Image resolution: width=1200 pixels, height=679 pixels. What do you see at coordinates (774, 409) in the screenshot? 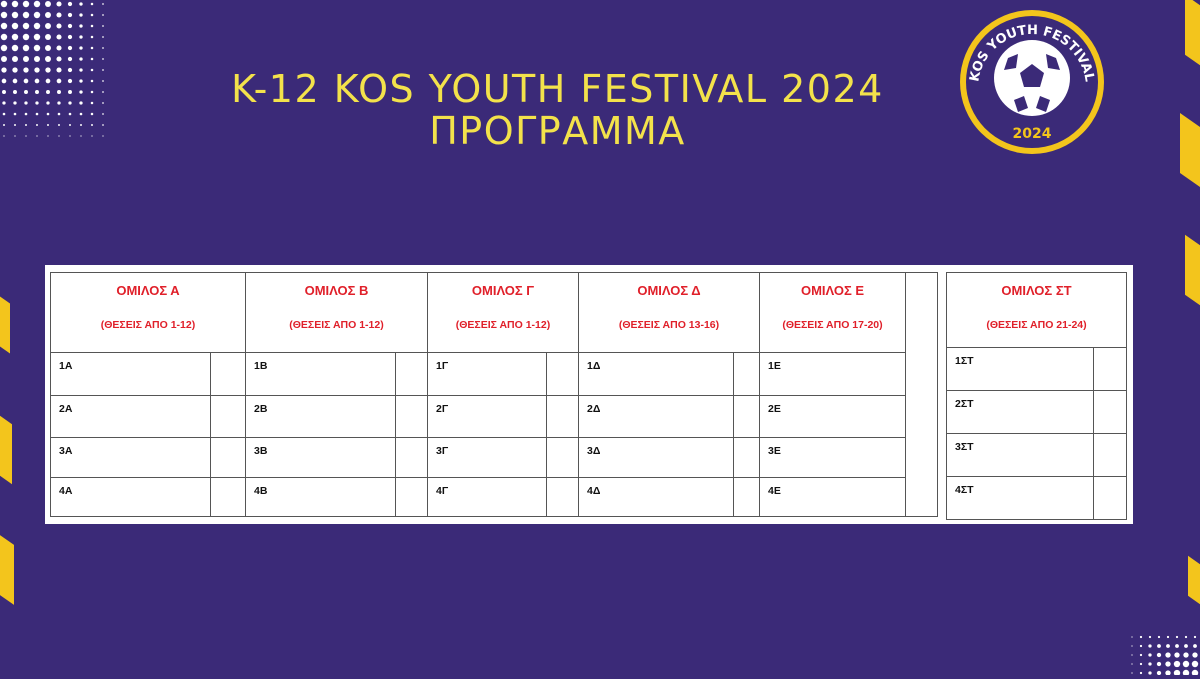
I see `team-slot-label: 2Ε` at bounding box center [774, 409].